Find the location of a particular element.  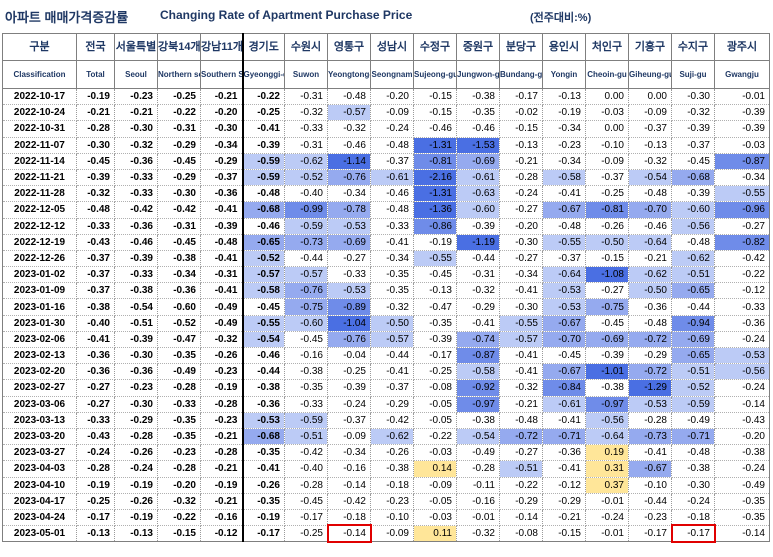

row-date: 2022-10-24 is located at coordinates (39, 113).